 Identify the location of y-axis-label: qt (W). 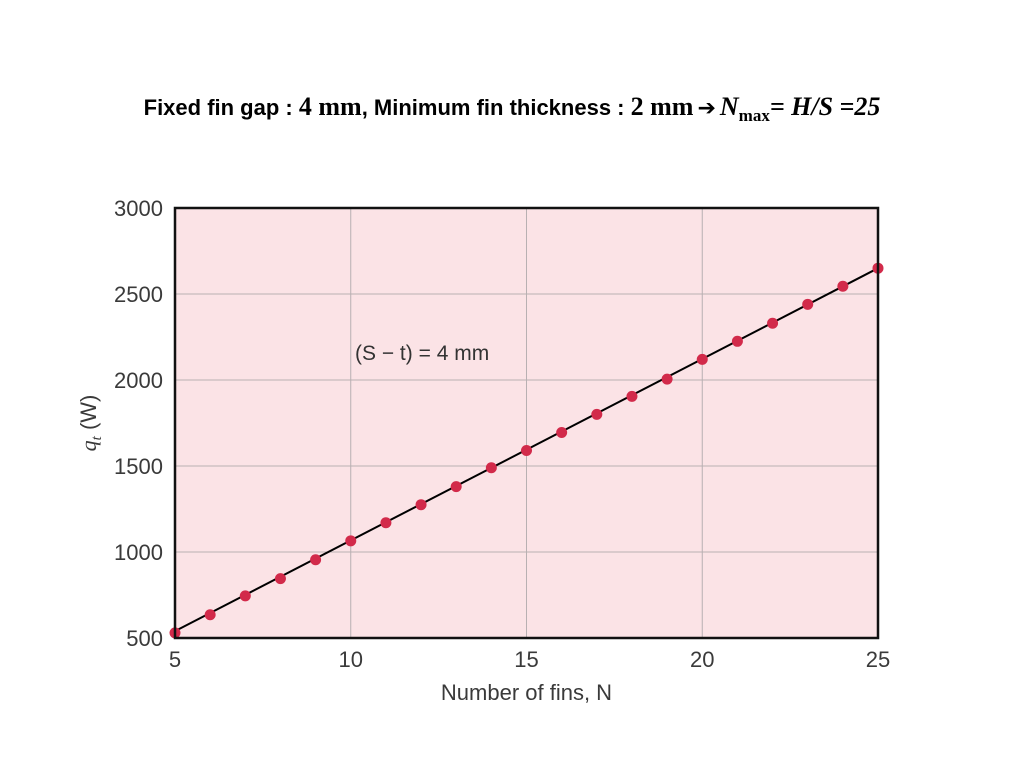
(90, 423).